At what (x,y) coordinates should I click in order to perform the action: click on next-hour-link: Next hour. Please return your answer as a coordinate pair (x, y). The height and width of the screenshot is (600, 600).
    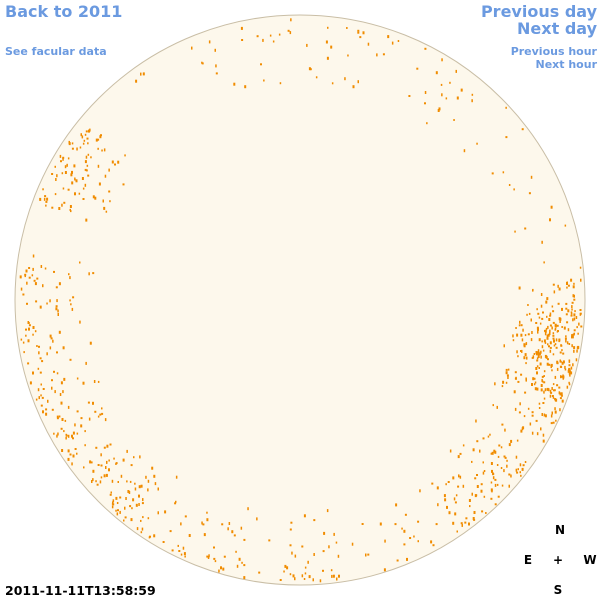
    Looking at the image, I should click on (566, 64).